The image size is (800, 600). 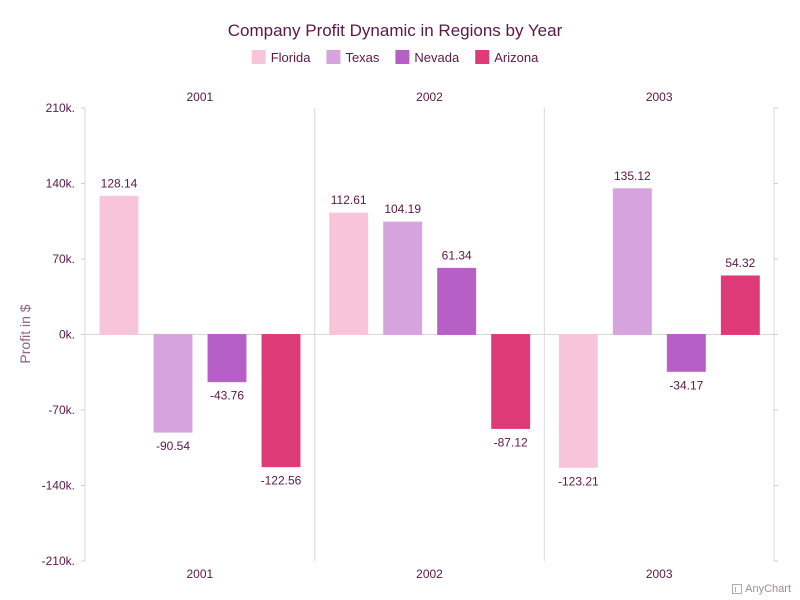 I want to click on x-category-label-top: 2001, so click(x=199, y=97).